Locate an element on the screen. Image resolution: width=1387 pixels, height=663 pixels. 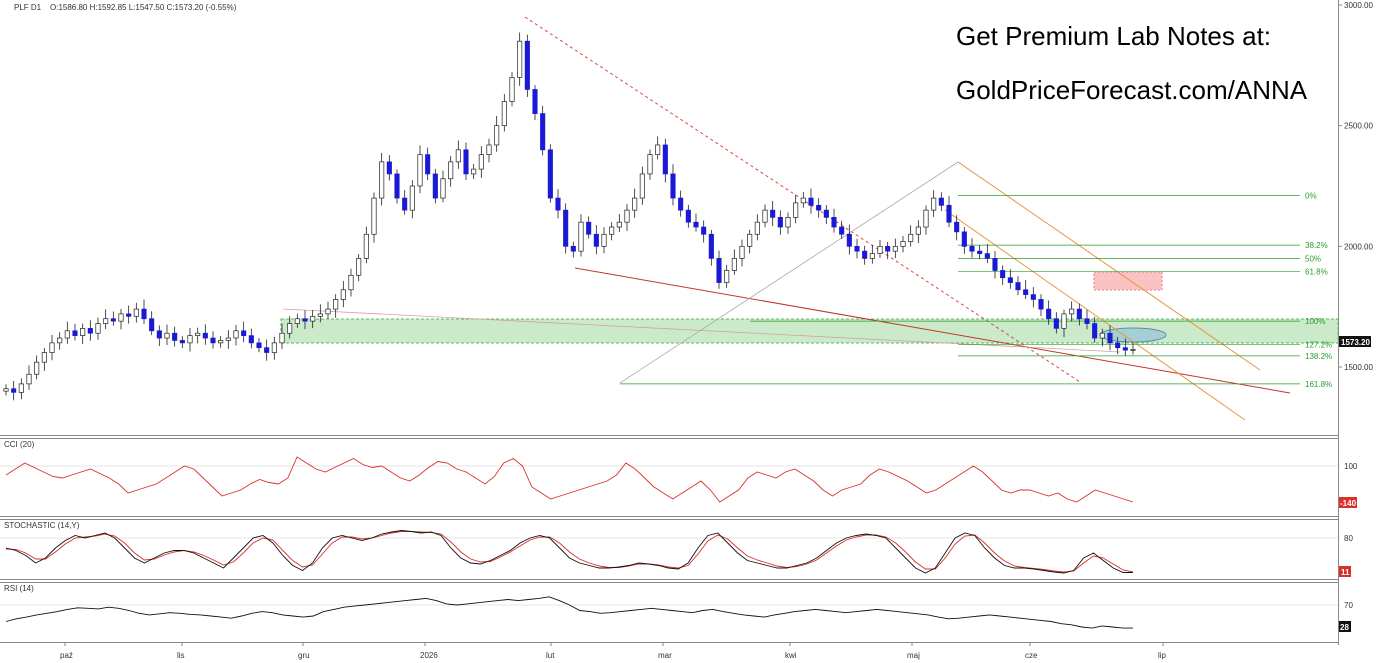
svg-text: 11 is located at coordinates (1345, 572).